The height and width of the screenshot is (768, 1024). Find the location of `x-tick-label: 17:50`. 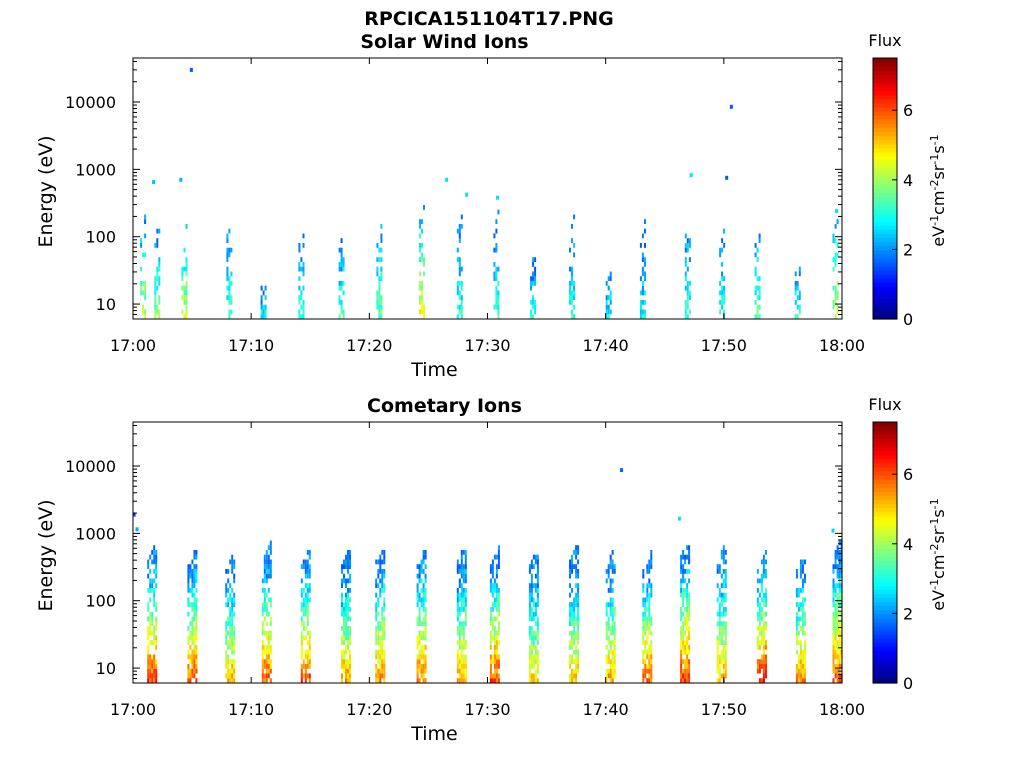

x-tick-label: 17:50 is located at coordinates (724, 345).